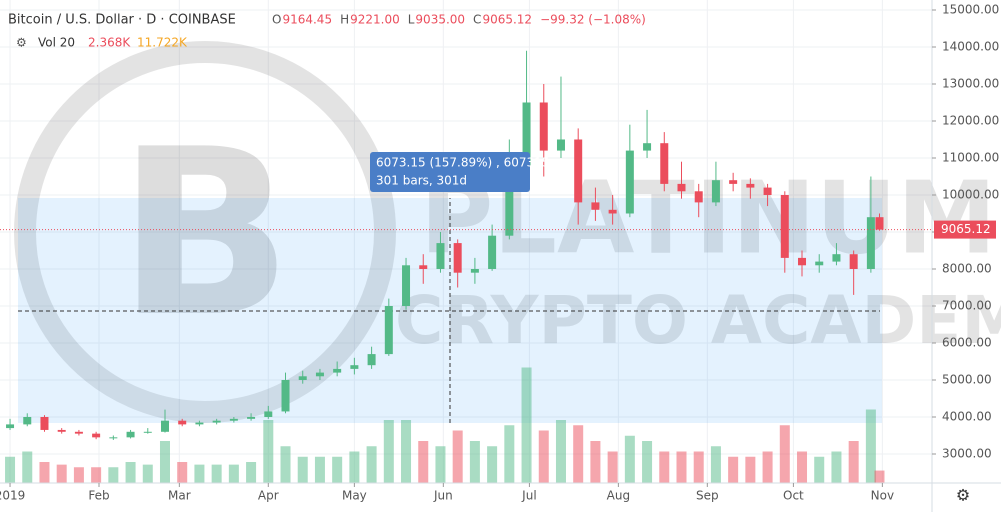  What do you see at coordinates (707, 496) in the screenshot?
I see `x-tick-label: Sep` at bounding box center [707, 496].